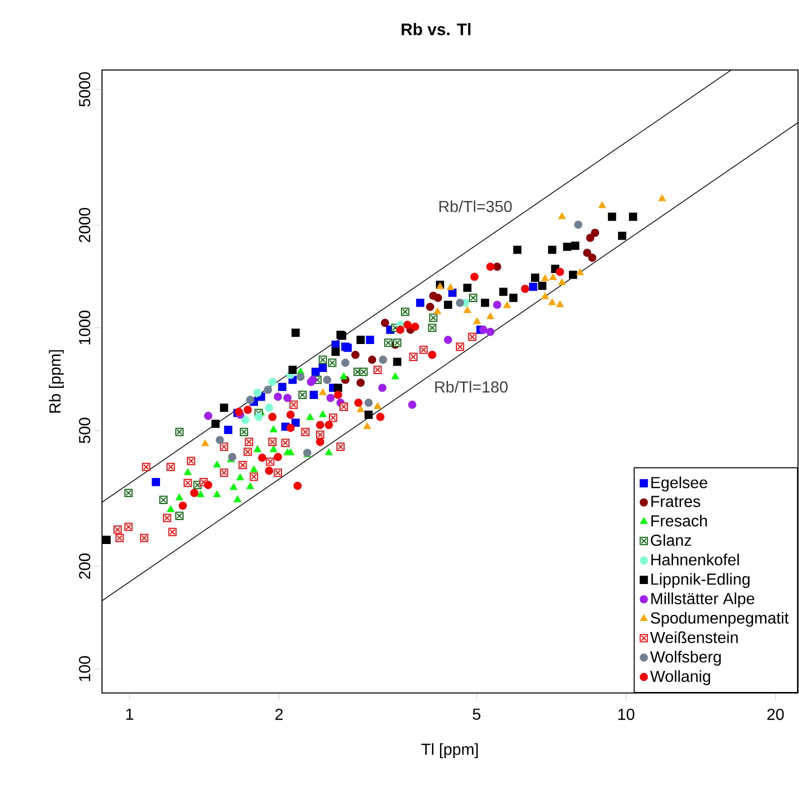 The width and height of the screenshot is (799, 794). Describe the element at coordinates (695, 560) in the screenshot. I see `legend-label: Hahnenkofel` at that location.